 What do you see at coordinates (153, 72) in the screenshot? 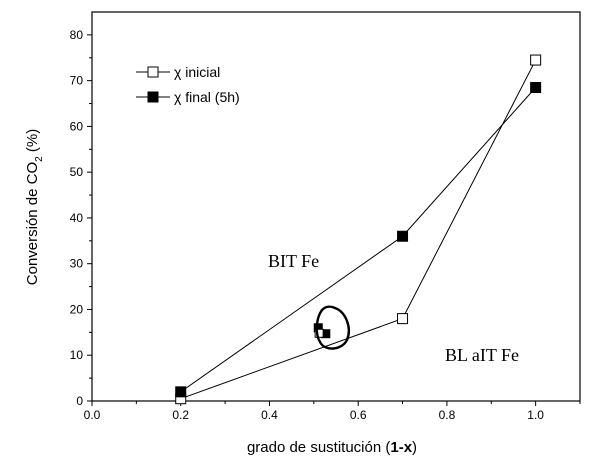
I see `legend-marker-open-square` at bounding box center [153, 72].